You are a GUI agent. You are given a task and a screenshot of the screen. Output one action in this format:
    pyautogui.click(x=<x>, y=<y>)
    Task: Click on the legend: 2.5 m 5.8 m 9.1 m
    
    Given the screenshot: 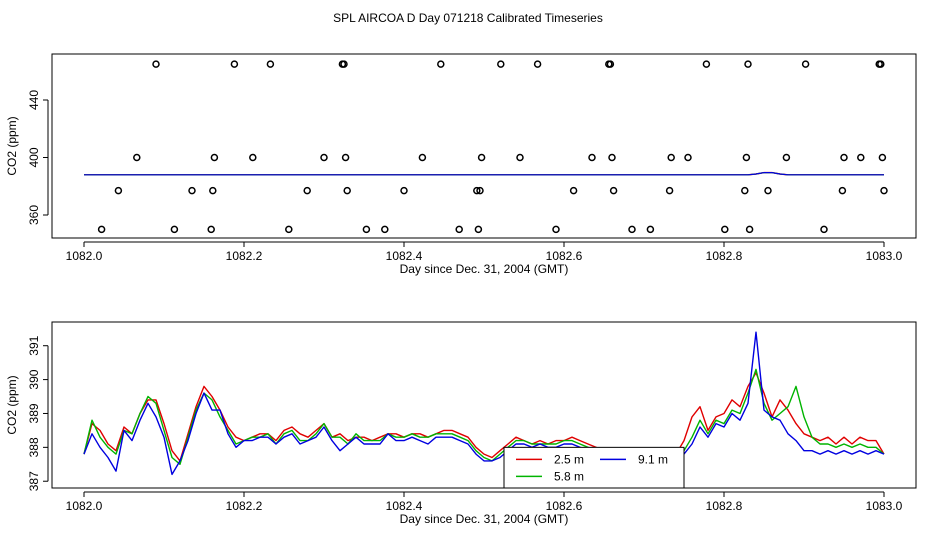 What is the action you would take?
    pyautogui.click(x=594, y=467)
    